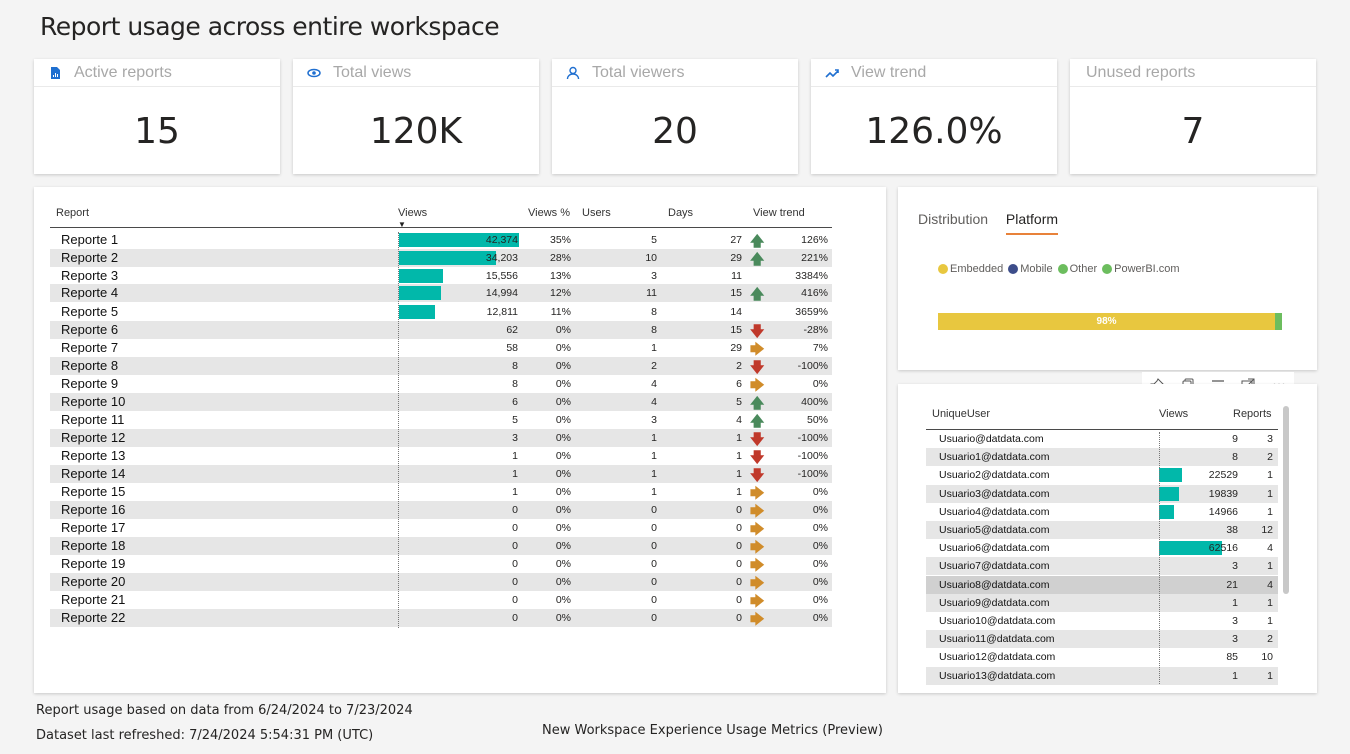 The width and height of the screenshot is (1350, 754). I want to click on platform-stacked-bar: 98%, so click(1110, 321).